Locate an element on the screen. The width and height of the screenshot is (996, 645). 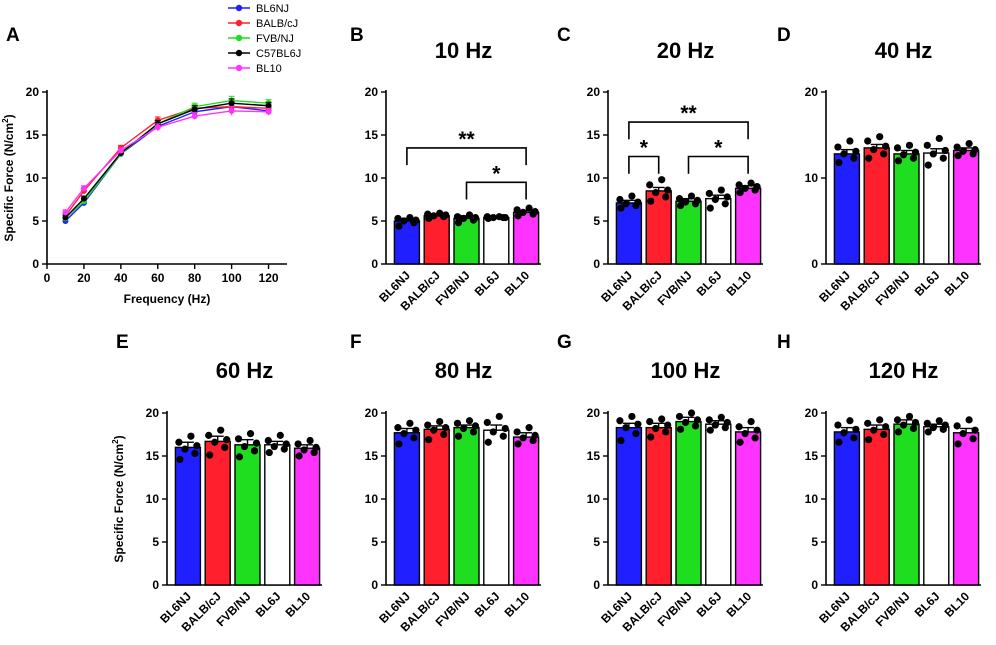
y-axis-title-sup: 2 is located at coordinates (5, 120).